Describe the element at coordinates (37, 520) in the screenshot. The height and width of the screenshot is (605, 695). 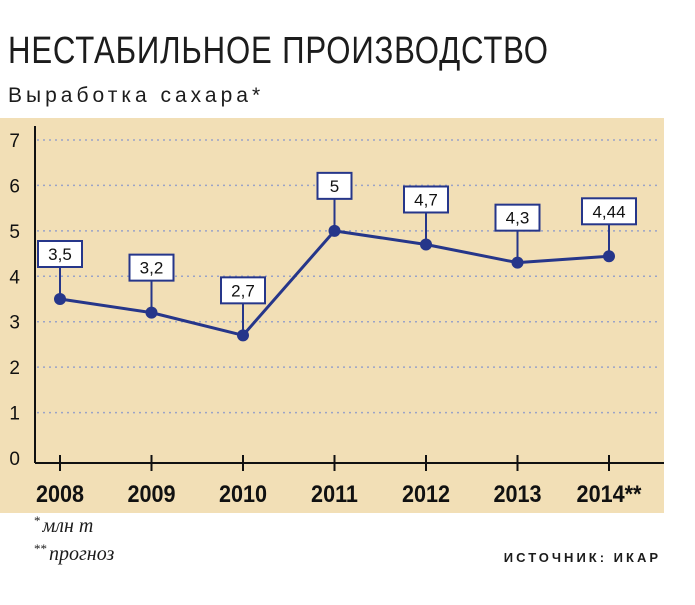
I see `footnote-mark-1: *` at that location.